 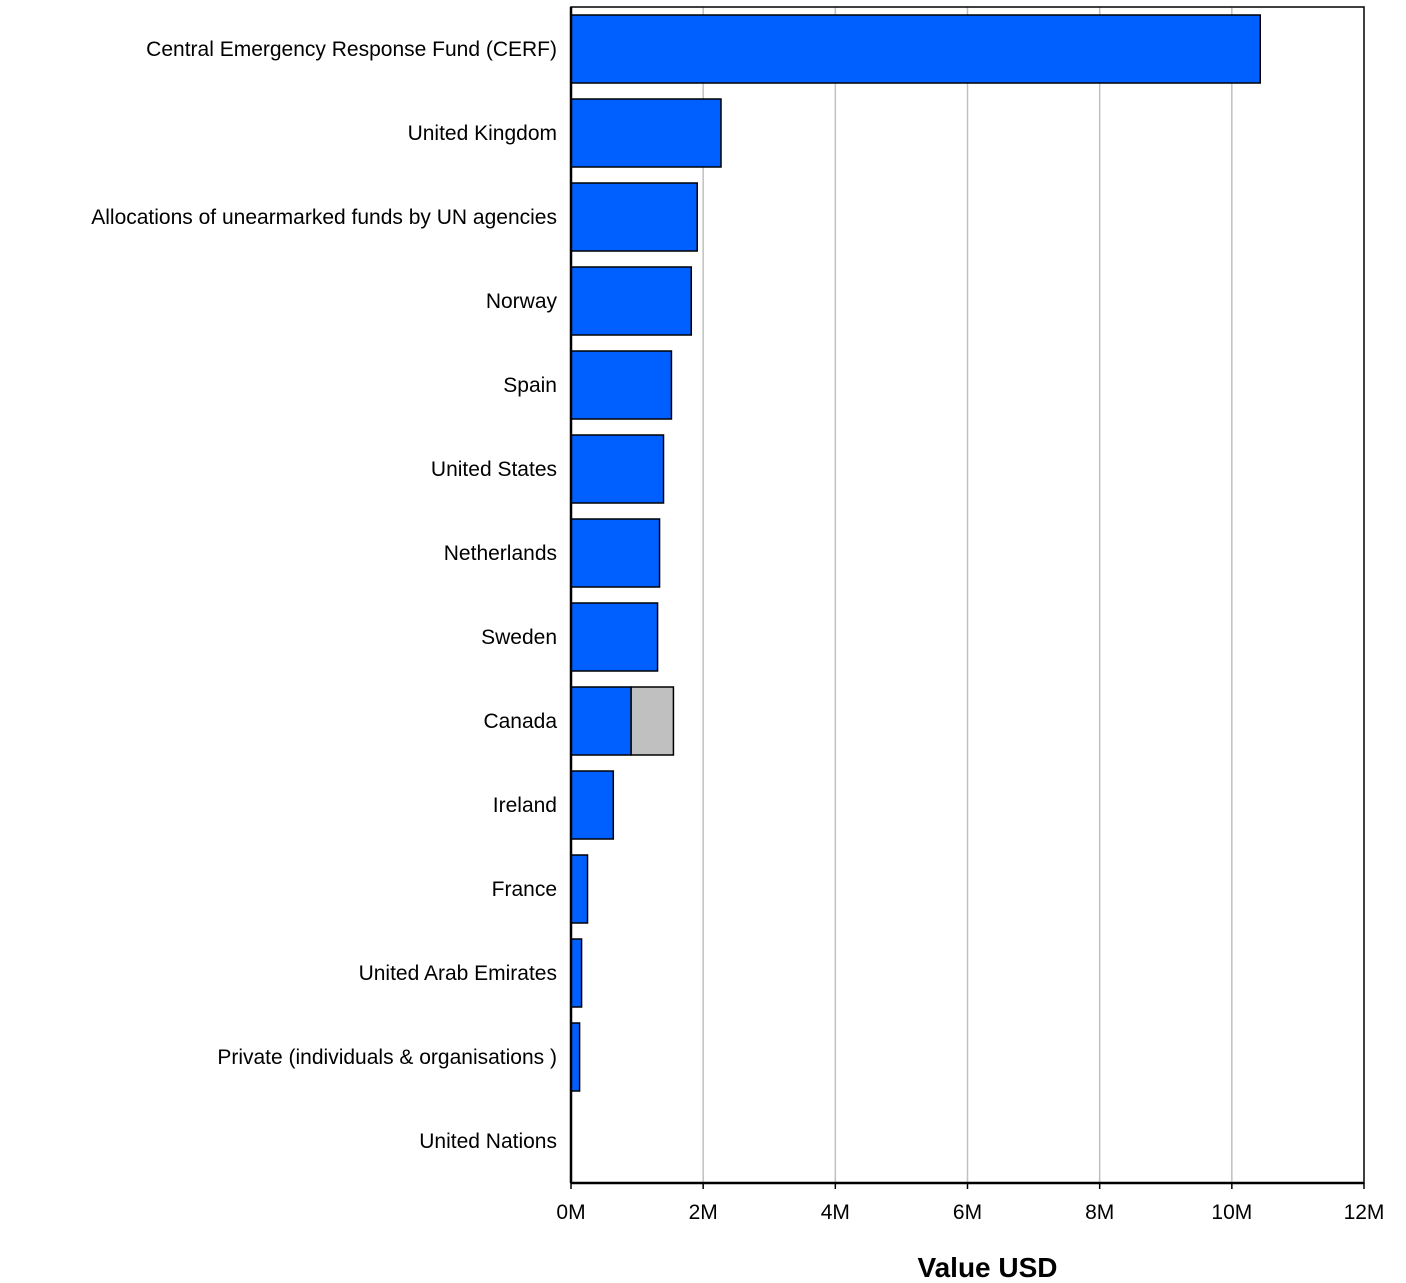 I want to click on category-label: Central Emergency Response Fund (CERF), so click(x=351, y=49).